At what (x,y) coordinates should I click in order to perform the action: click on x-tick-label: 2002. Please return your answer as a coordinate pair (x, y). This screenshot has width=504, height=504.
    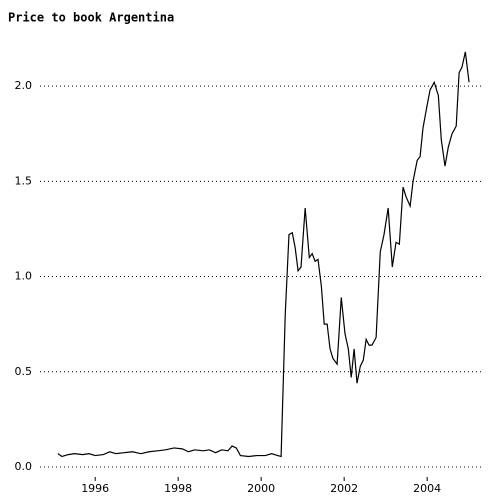
    Looking at the image, I should click on (344, 488).